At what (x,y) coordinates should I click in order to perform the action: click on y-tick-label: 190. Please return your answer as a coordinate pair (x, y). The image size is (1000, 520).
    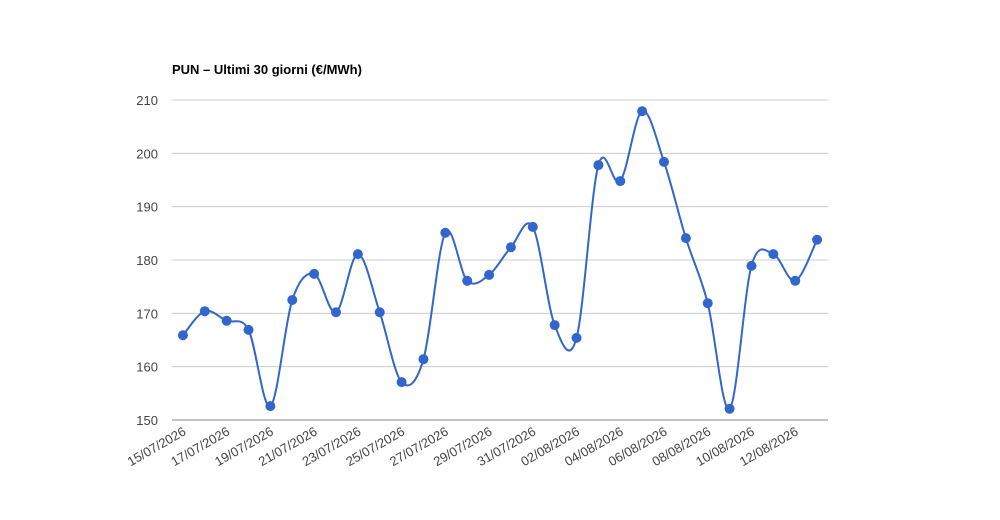
    Looking at the image, I should click on (147, 207).